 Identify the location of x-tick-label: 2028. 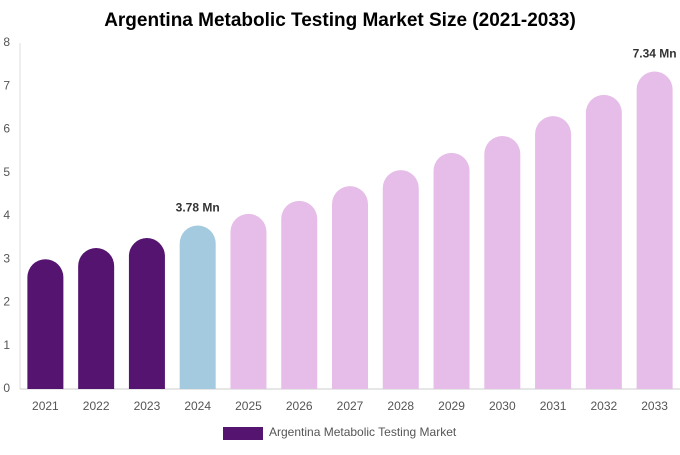
(400, 406).